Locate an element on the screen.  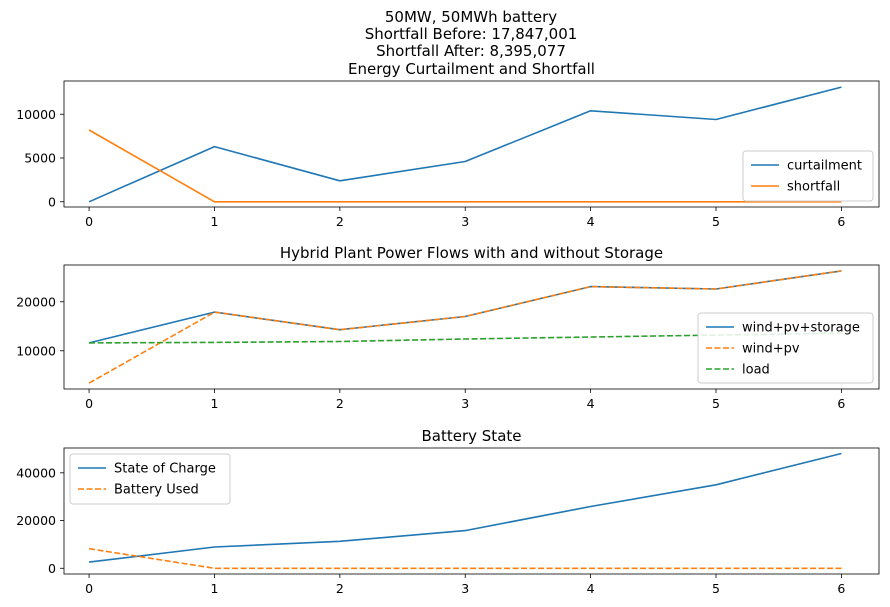
legend-label: load is located at coordinates (756, 370).